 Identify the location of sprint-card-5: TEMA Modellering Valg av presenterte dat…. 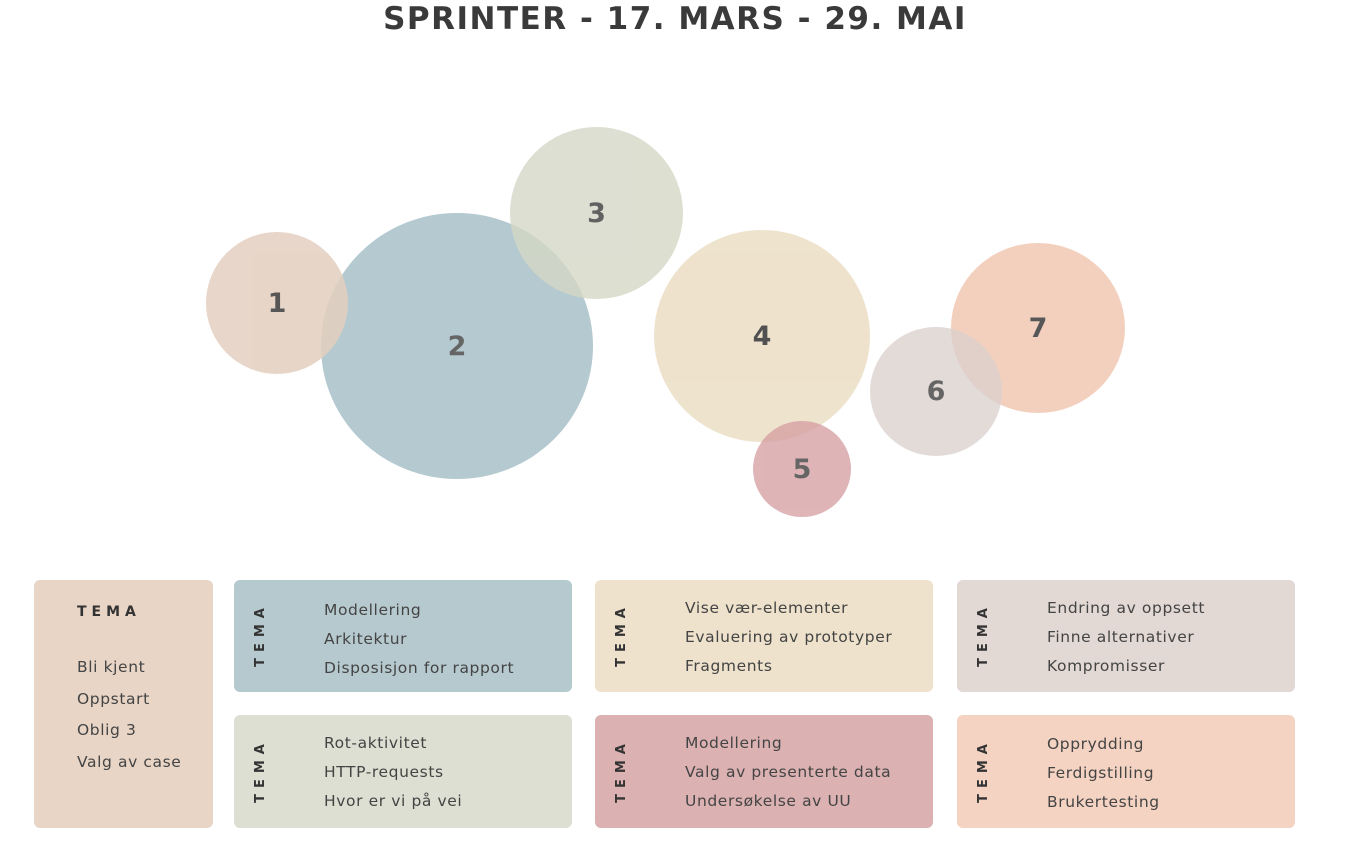
(764, 771).